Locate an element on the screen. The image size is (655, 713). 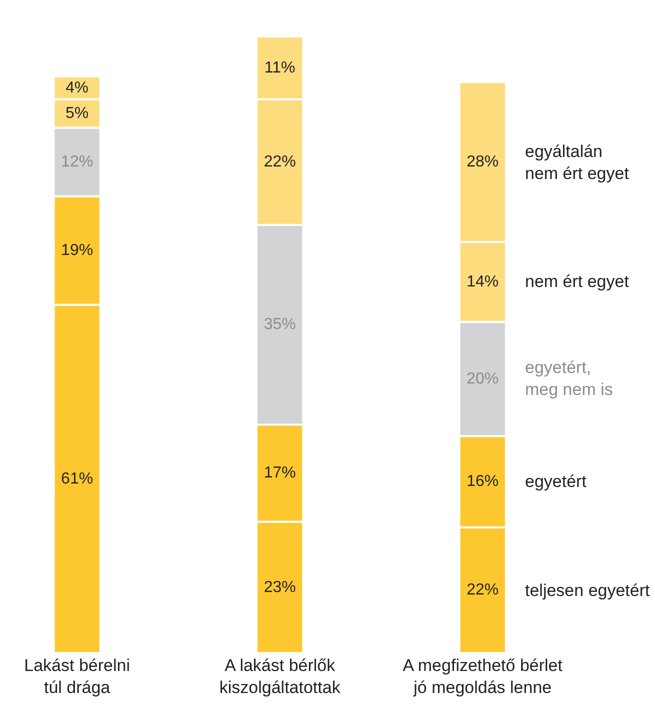
series-label: egyáltalán nem ért egyet is located at coordinates (577, 163).